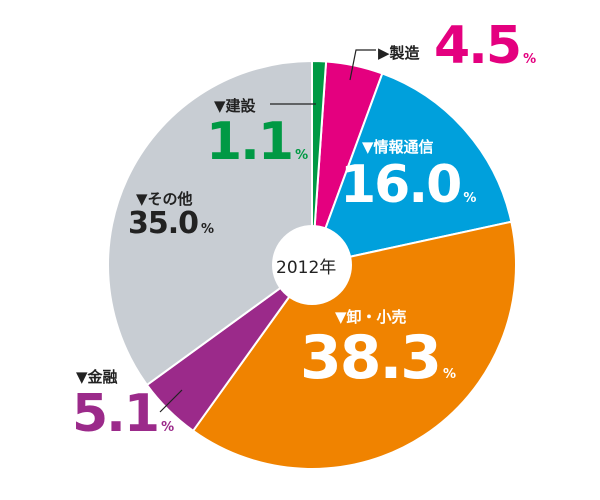 Image resolution: width=600 pixels, height=500 pixels. I want to click on leader-manufacturing, so click(362, 65).